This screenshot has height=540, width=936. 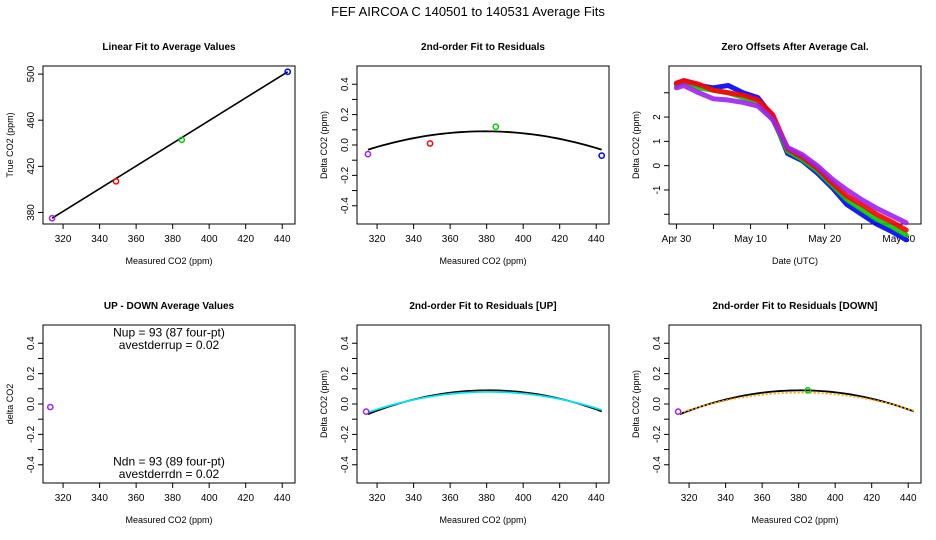 I want to click on chart-title: UP - DOWN Average Values, so click(x=169, y=306).